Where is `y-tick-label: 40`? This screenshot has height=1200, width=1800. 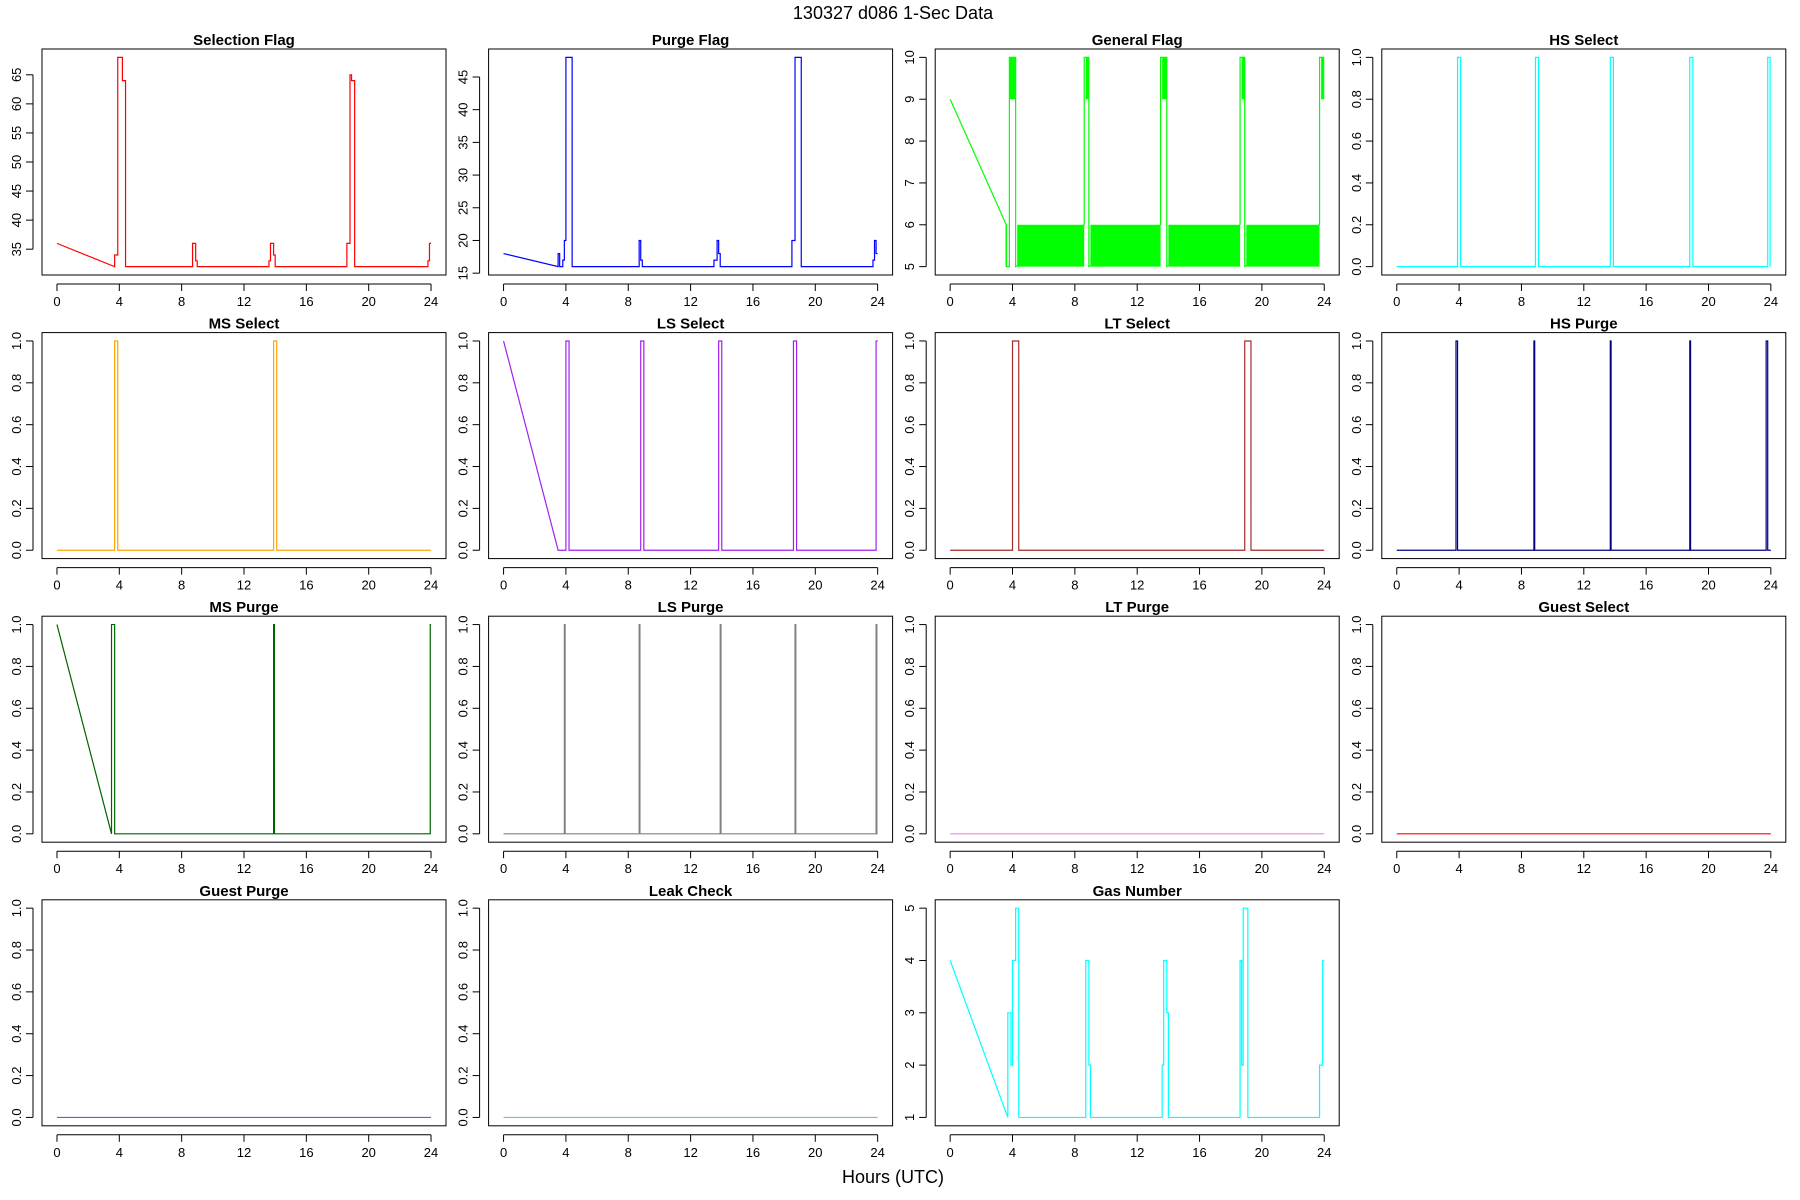 y-tick-label: 40 is located at coordinates (16, 220).